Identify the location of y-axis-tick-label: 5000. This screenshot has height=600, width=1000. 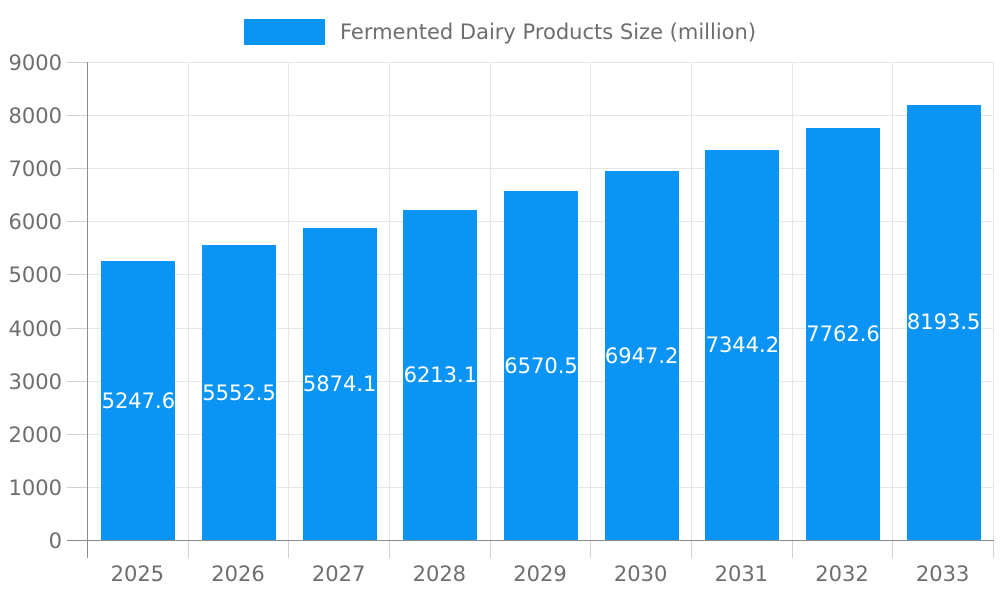
(35, 275).